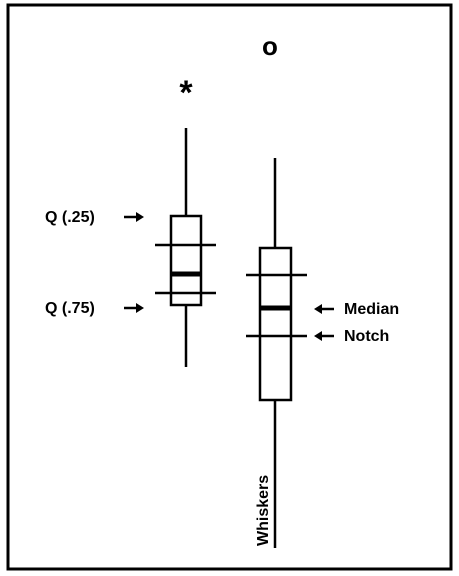  What do you see at coordinates (371, 309) in the screenshot?
I see `median-label: Median` at bounding box center [371, 309].